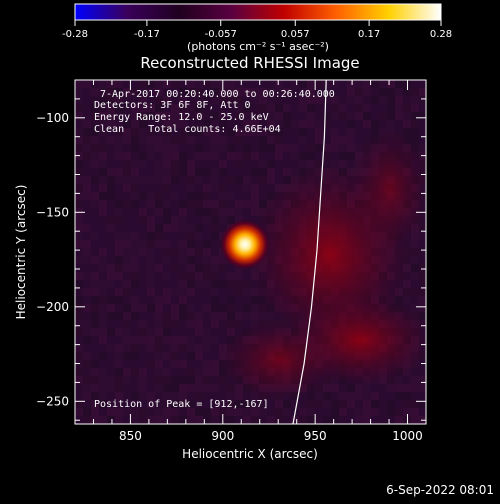 Image resolution: width=500 pixels, height=504 pixels. Describe the element at coordinates (221, 34) in the screenshot. I see `colorbar-tick-label: -0.057` at that location.